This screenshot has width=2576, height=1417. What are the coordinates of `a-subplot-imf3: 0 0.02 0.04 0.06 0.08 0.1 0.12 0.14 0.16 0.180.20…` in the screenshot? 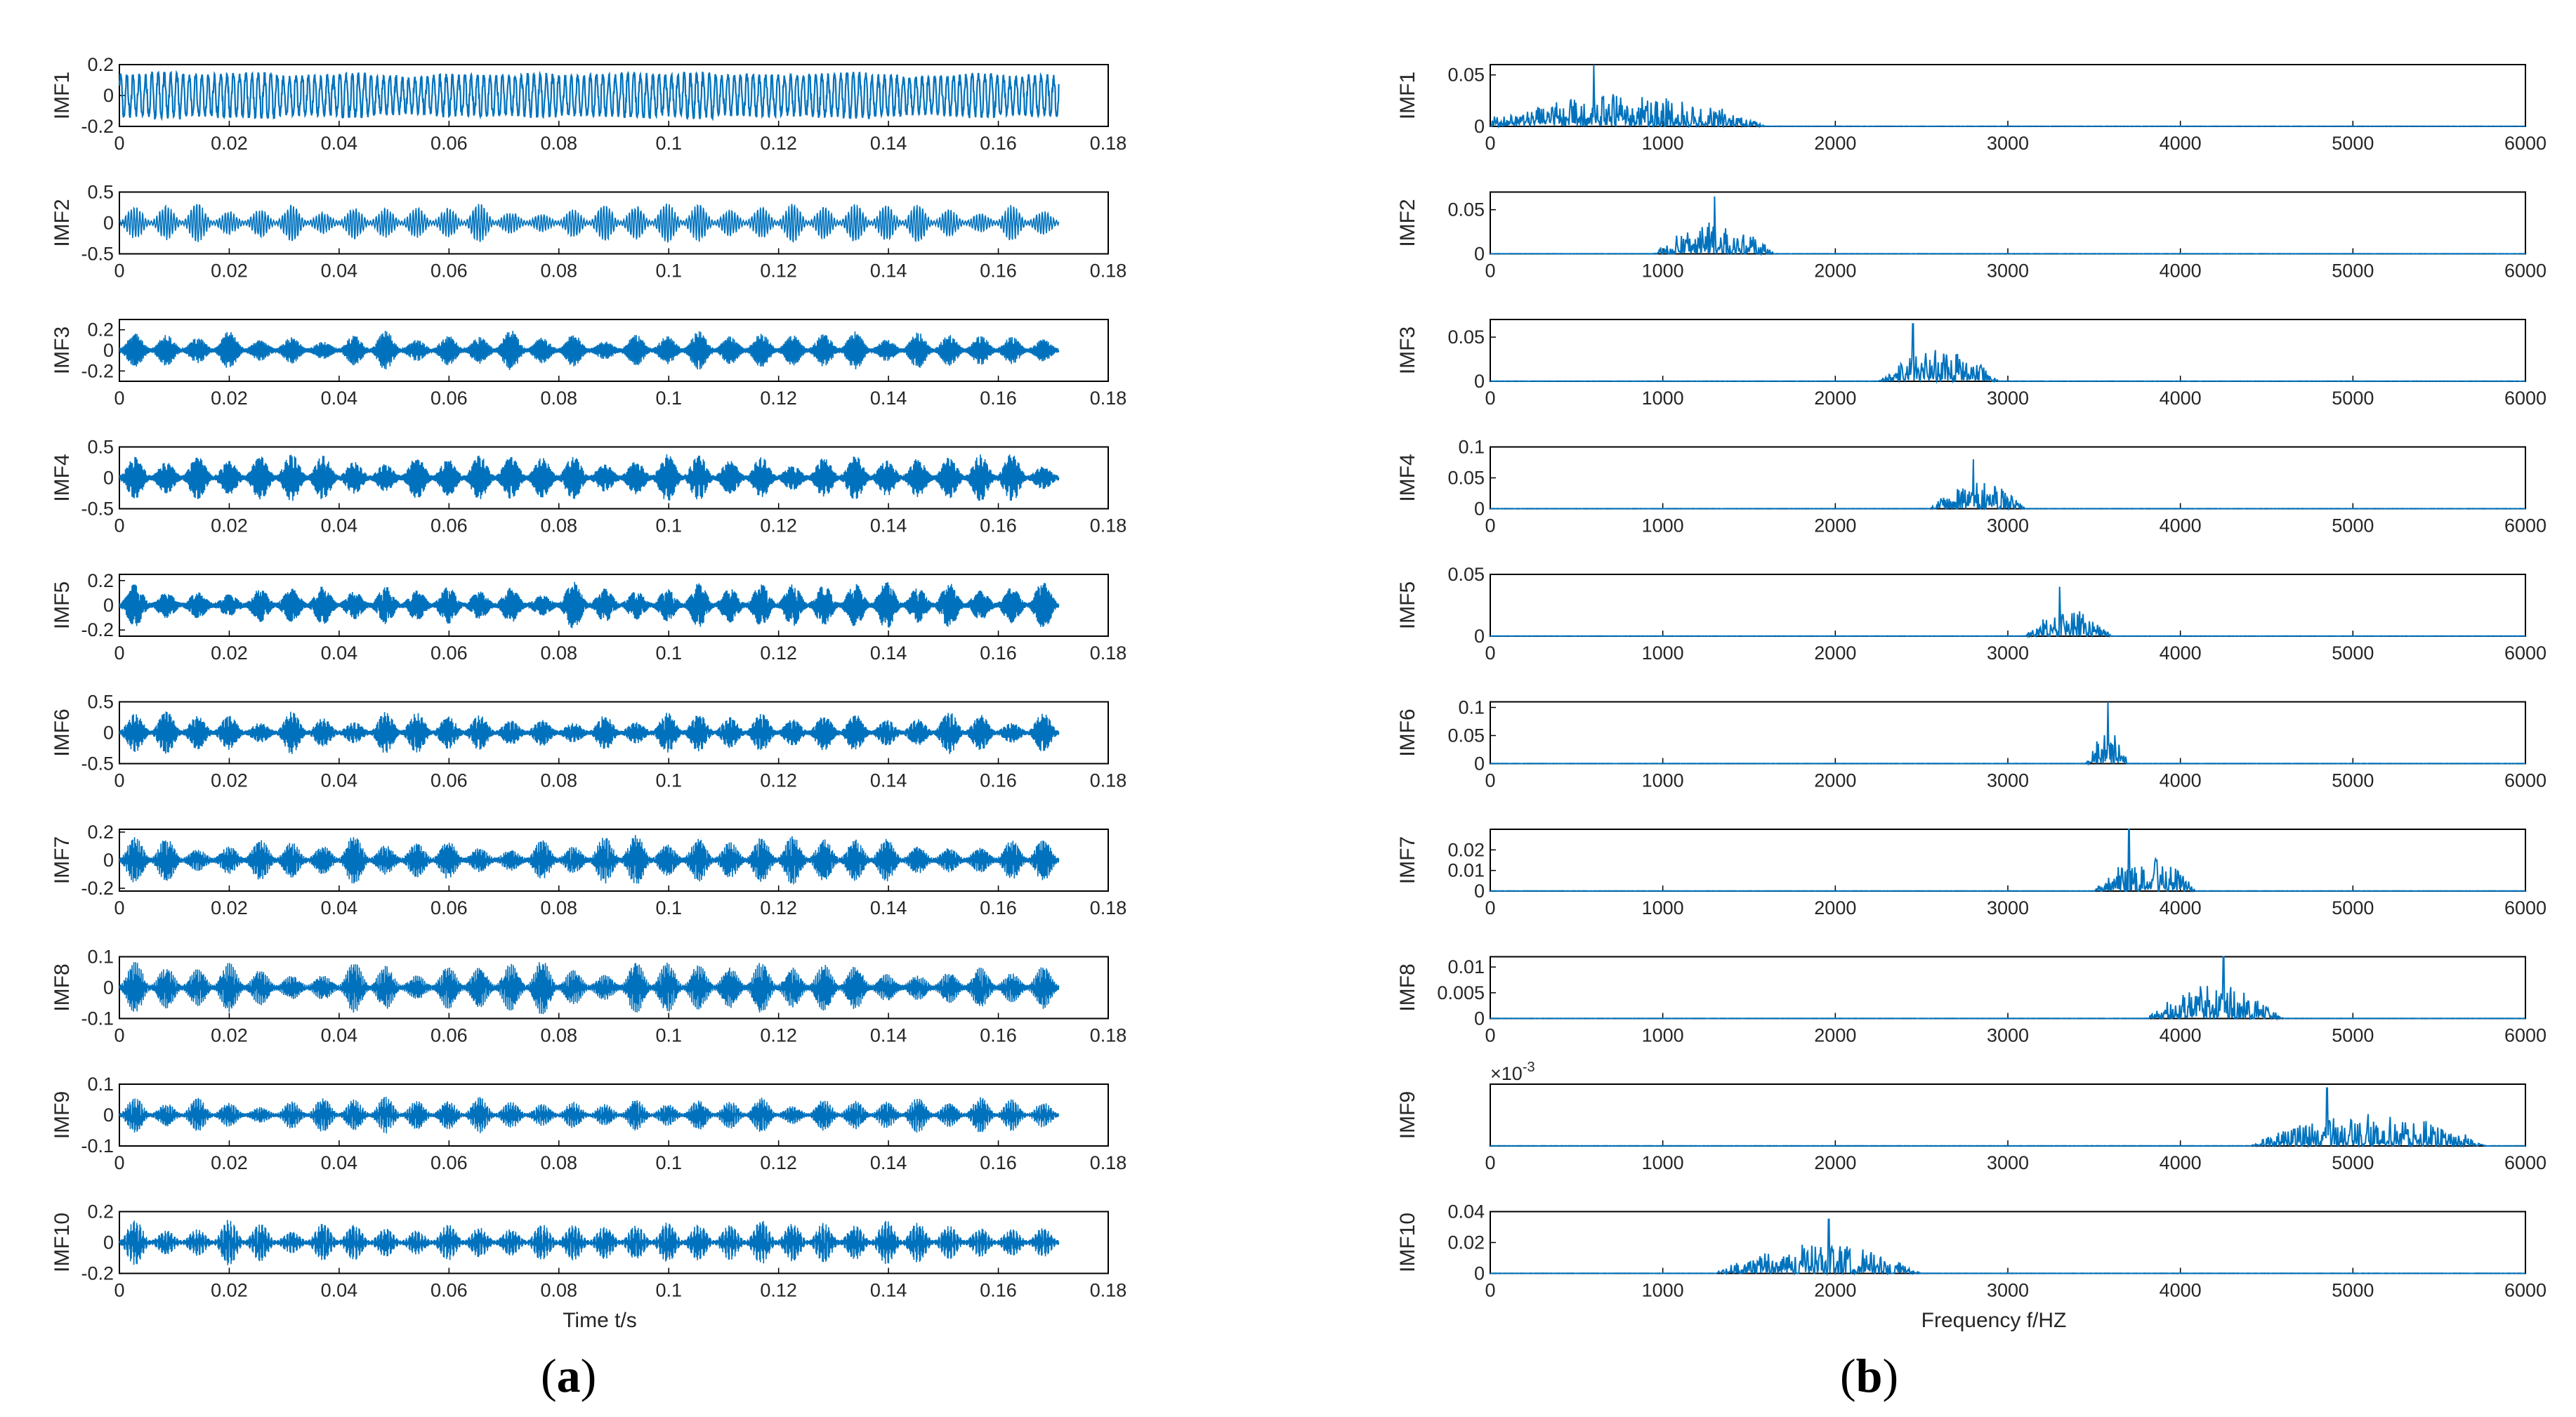 It's located at (588, 364).